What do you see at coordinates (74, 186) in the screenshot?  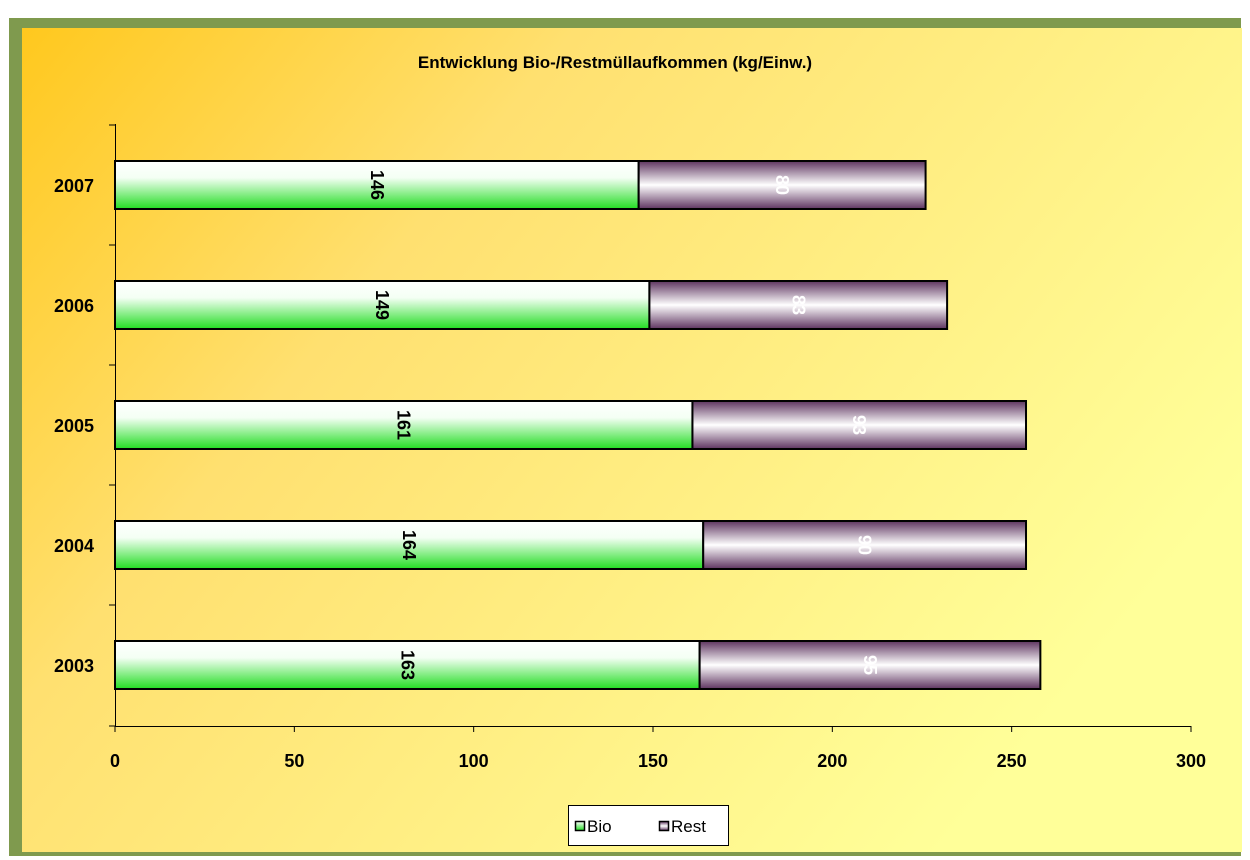 I see `category-label: 2007` at bounding box center [74, 186].